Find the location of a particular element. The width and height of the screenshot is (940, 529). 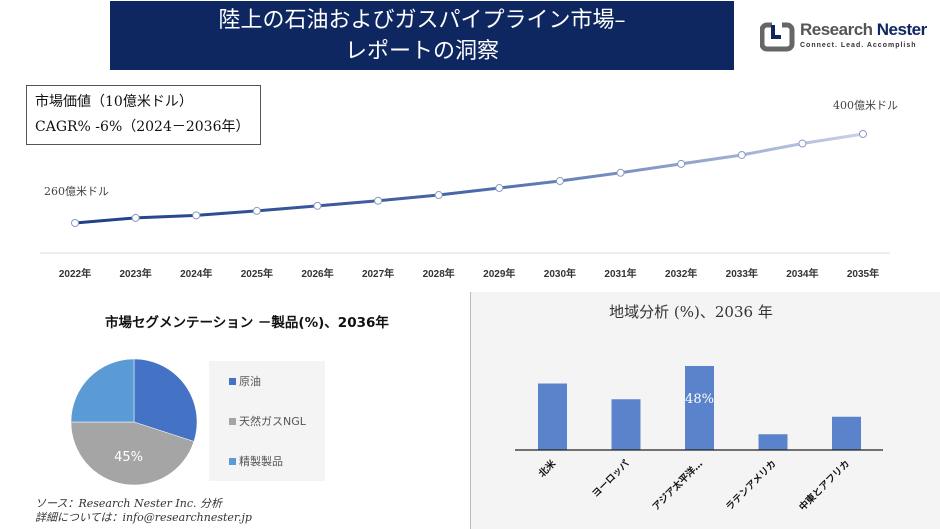

bar-chart-title: 地域分析 (%)、2036 年 is located at coordinates (691, 312).